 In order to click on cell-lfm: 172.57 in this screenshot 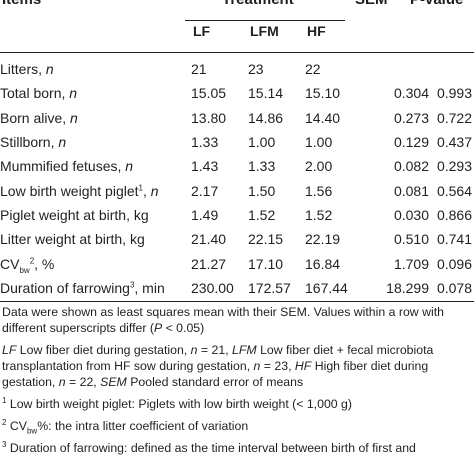, I will do `click(269, 287)`.